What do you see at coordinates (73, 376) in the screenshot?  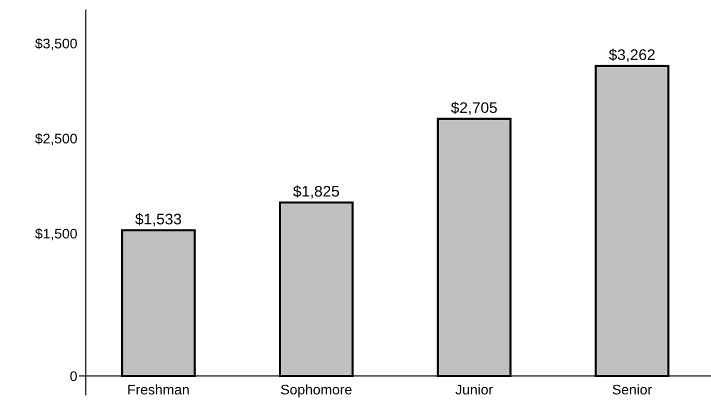 I see `y-tick-label: 0` at bounding box center [73, 376].